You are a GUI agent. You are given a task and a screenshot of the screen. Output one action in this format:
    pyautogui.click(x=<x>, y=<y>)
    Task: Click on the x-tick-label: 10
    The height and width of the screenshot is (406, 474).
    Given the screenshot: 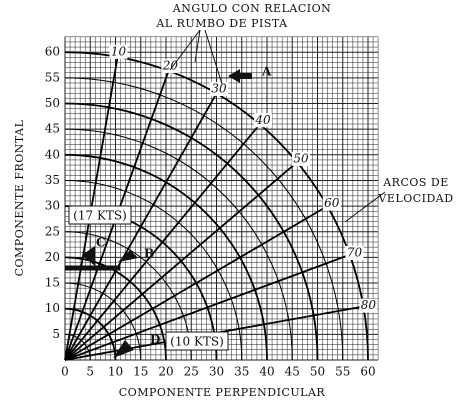 What is the action you would take?
    pyautogui.click(x=115, y=372)
    